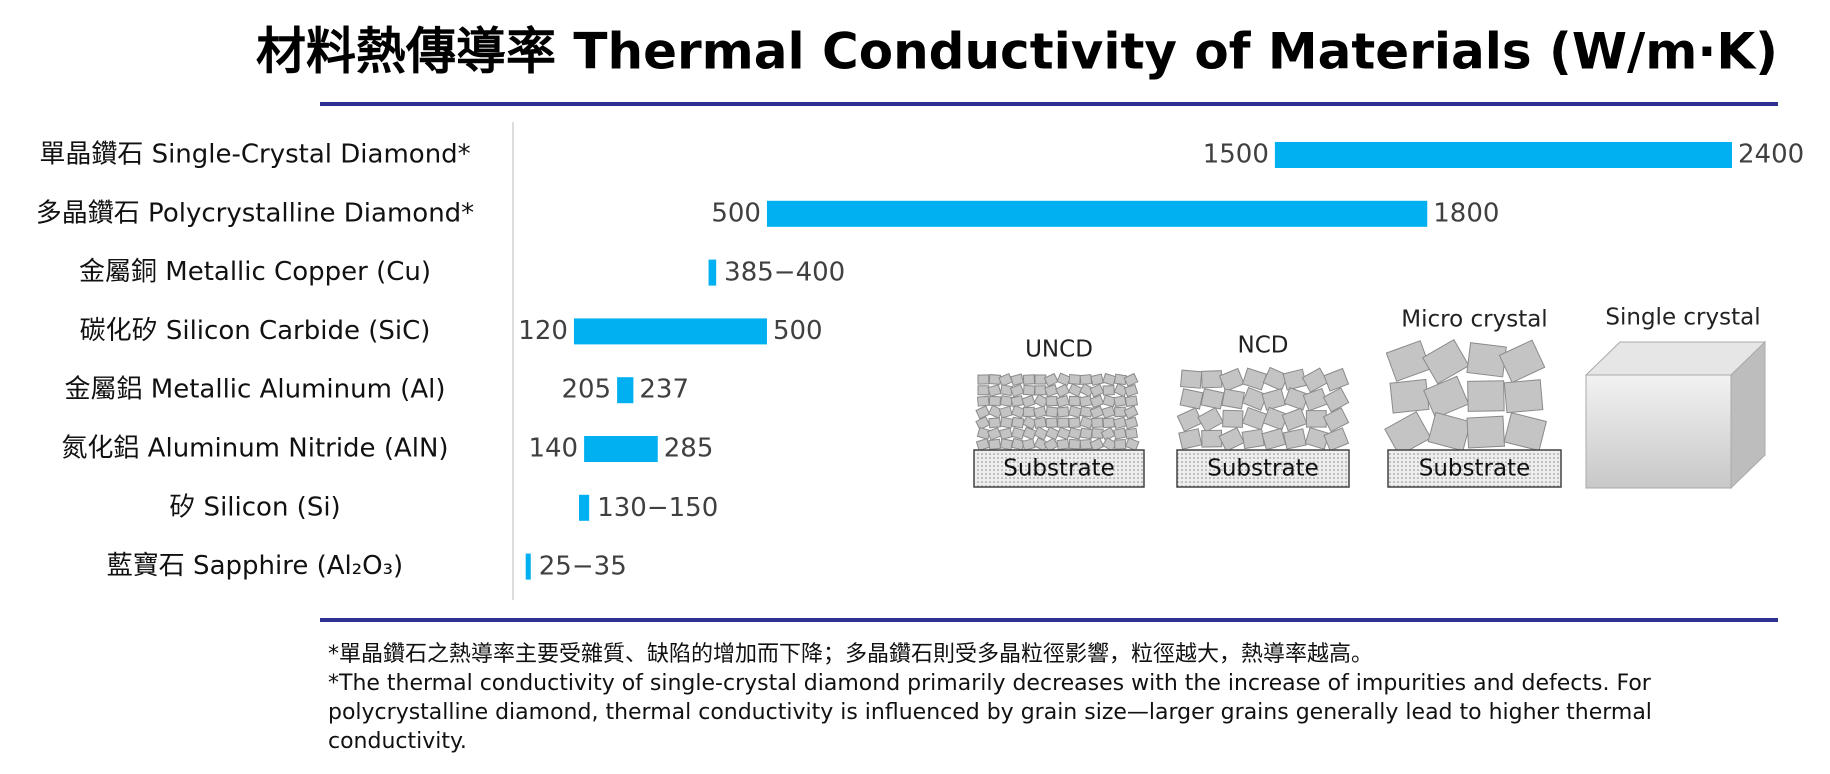  Describe the element at coordinates (254, 507) in the screenshot. I see `category-label: 矽 Silicon (Si)` at that location.